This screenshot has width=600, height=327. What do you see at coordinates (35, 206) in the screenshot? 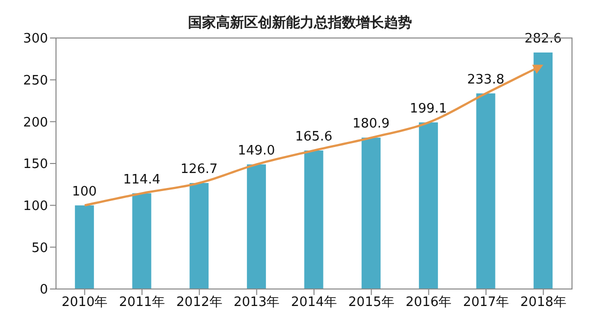
I see `y-tick-label: 100` at bounding box center [35, 206].